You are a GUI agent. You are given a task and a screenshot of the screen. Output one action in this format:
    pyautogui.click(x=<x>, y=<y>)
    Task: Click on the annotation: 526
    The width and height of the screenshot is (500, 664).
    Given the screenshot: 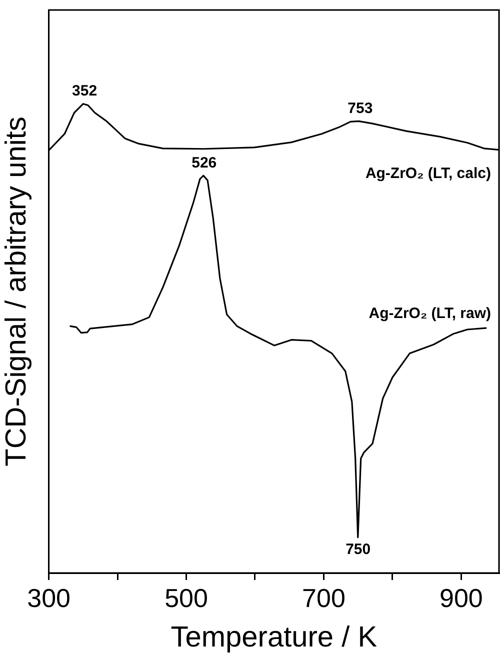 What is the action you would take?
    pyautogui.click(x=204, y=163)
    